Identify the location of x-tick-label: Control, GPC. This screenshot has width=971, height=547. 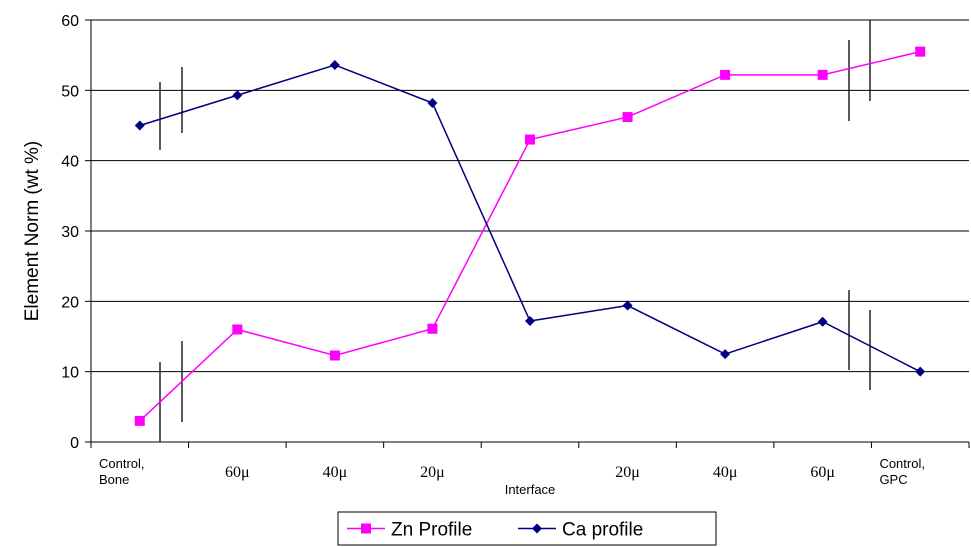
(902, 471).